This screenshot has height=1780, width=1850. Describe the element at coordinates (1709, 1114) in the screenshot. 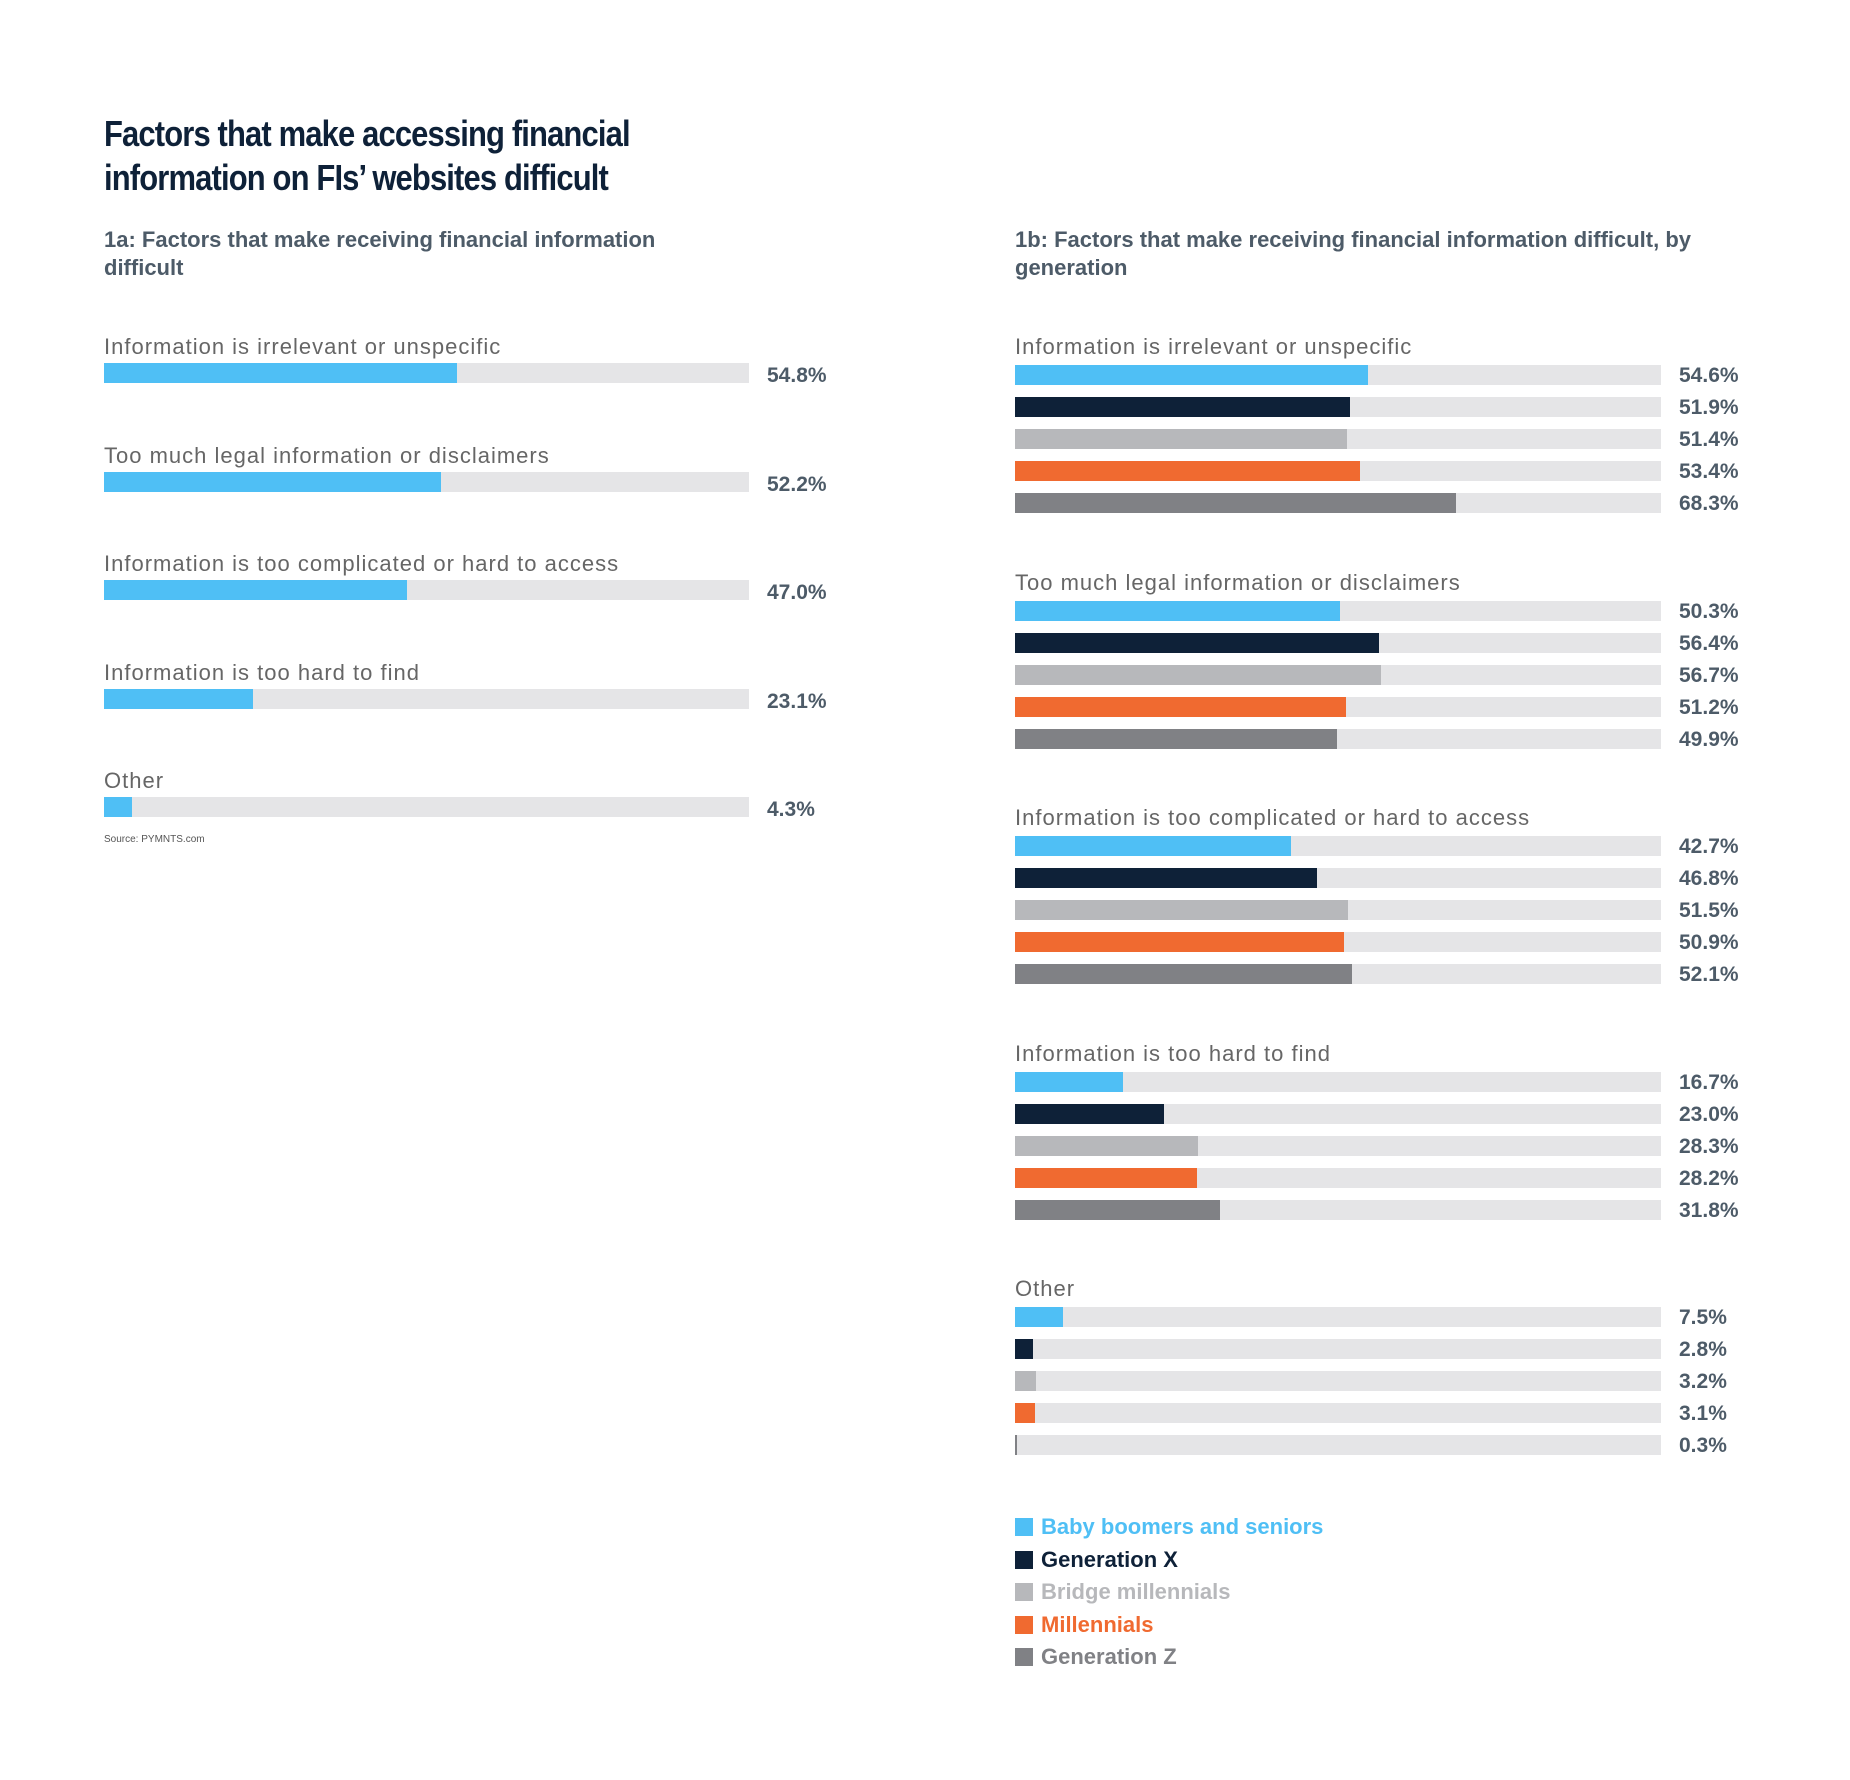

I see `value-label: 23.0%` at that location.